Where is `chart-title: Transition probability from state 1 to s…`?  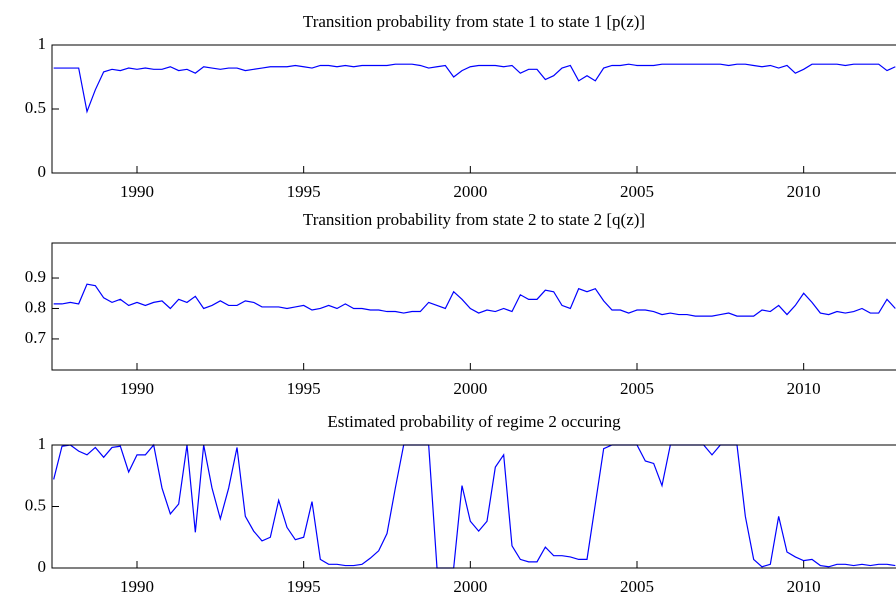 chart-title: Transition probability from state 1 to s… is located at coordinates (474, 21).